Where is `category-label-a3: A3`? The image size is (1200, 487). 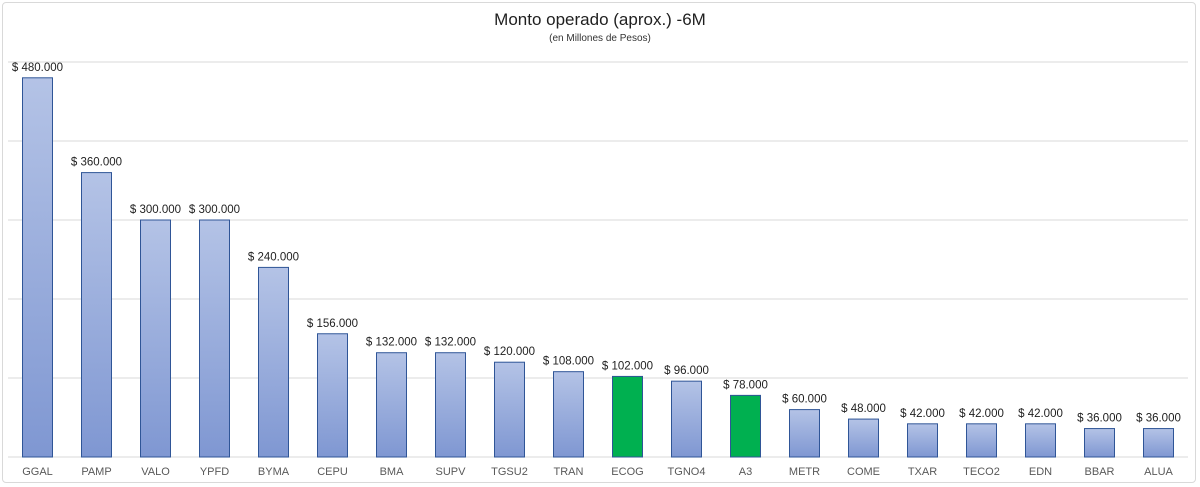 category-label-a3: A3 is located at coordinates (745, 472).